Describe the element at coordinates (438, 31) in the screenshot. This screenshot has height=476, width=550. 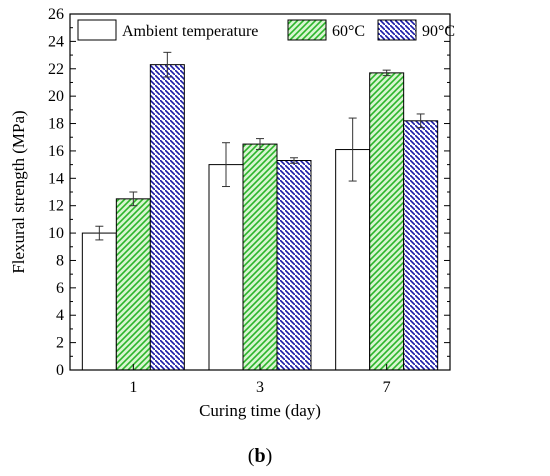
I see `legend-label-90c: 90°C` at that location.